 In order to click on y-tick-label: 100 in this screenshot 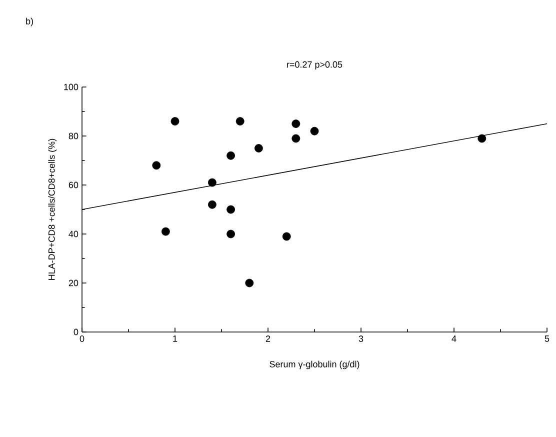, I will do `click(71, 87)`.